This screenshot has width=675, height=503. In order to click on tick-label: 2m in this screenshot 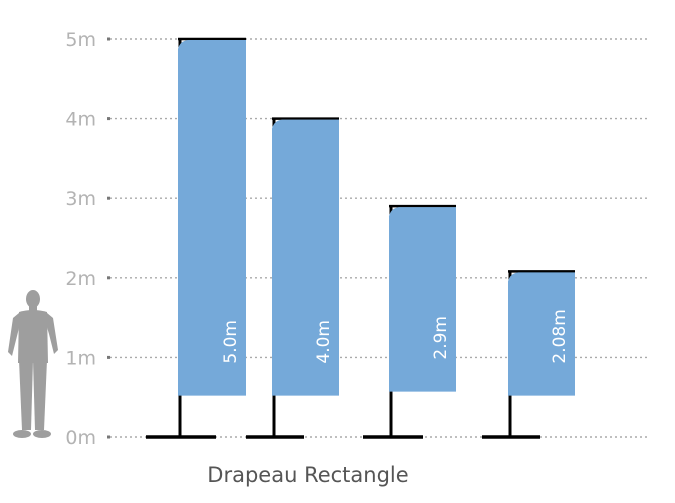, I will do `click(80, 279)`.